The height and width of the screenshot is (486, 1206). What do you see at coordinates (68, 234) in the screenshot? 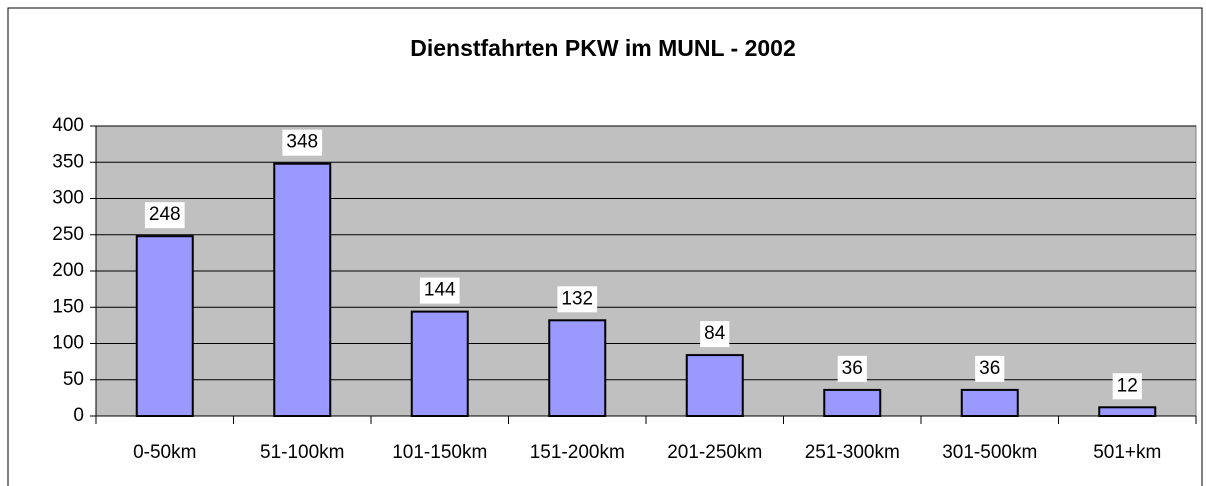
I see `y-tick-label: 250` at bounding box center [68, 234].